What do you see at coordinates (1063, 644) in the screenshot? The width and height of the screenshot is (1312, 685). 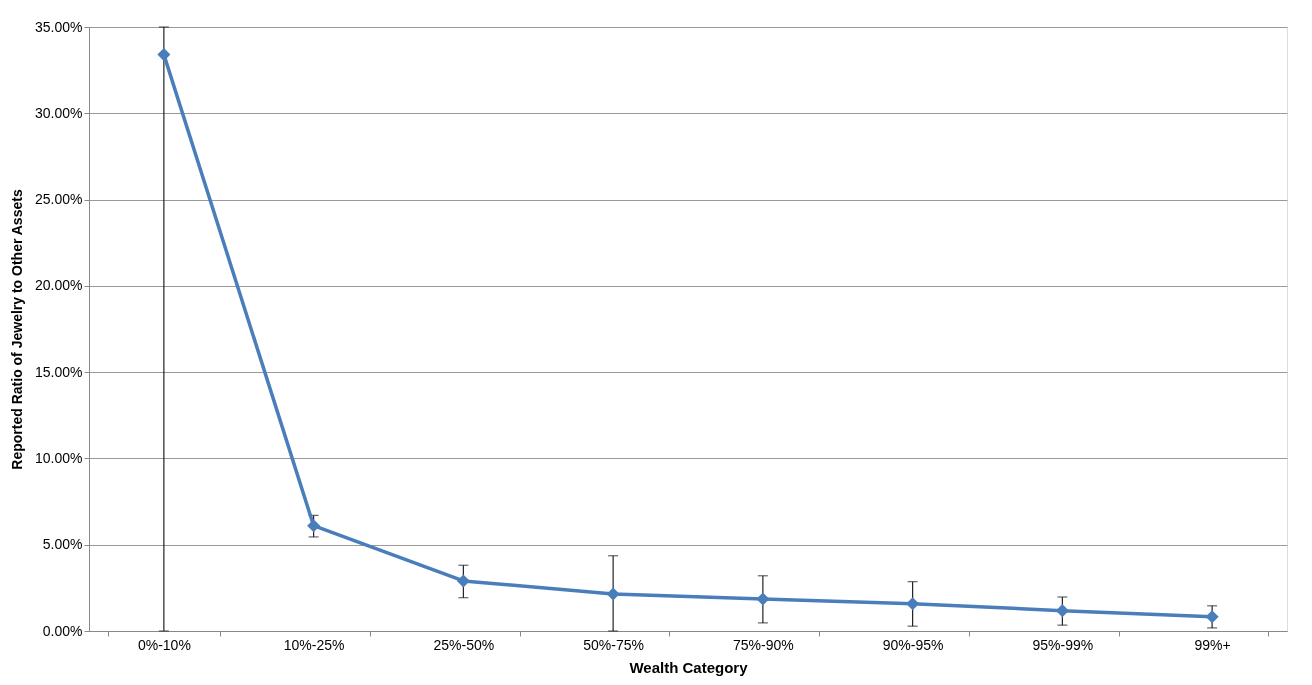 I see `x-tick-label: 95%-99%` at bounding box center [1063, 644].